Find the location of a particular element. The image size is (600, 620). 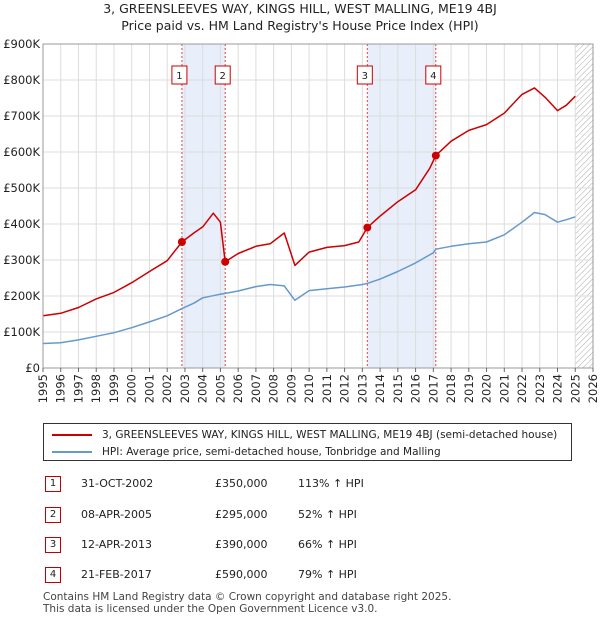

sale-label: 2 is located at coordinates (223, 76).